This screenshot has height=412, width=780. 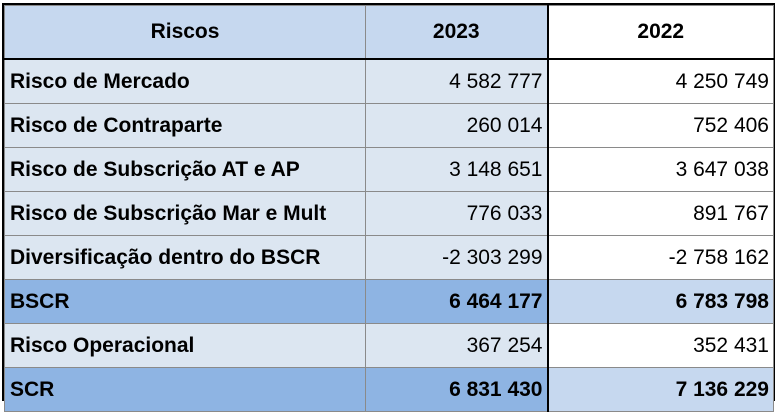 I want to click on table-row-bscr-total: BSCR 6 464 177 6 783 798, so click(x=389, y=301).